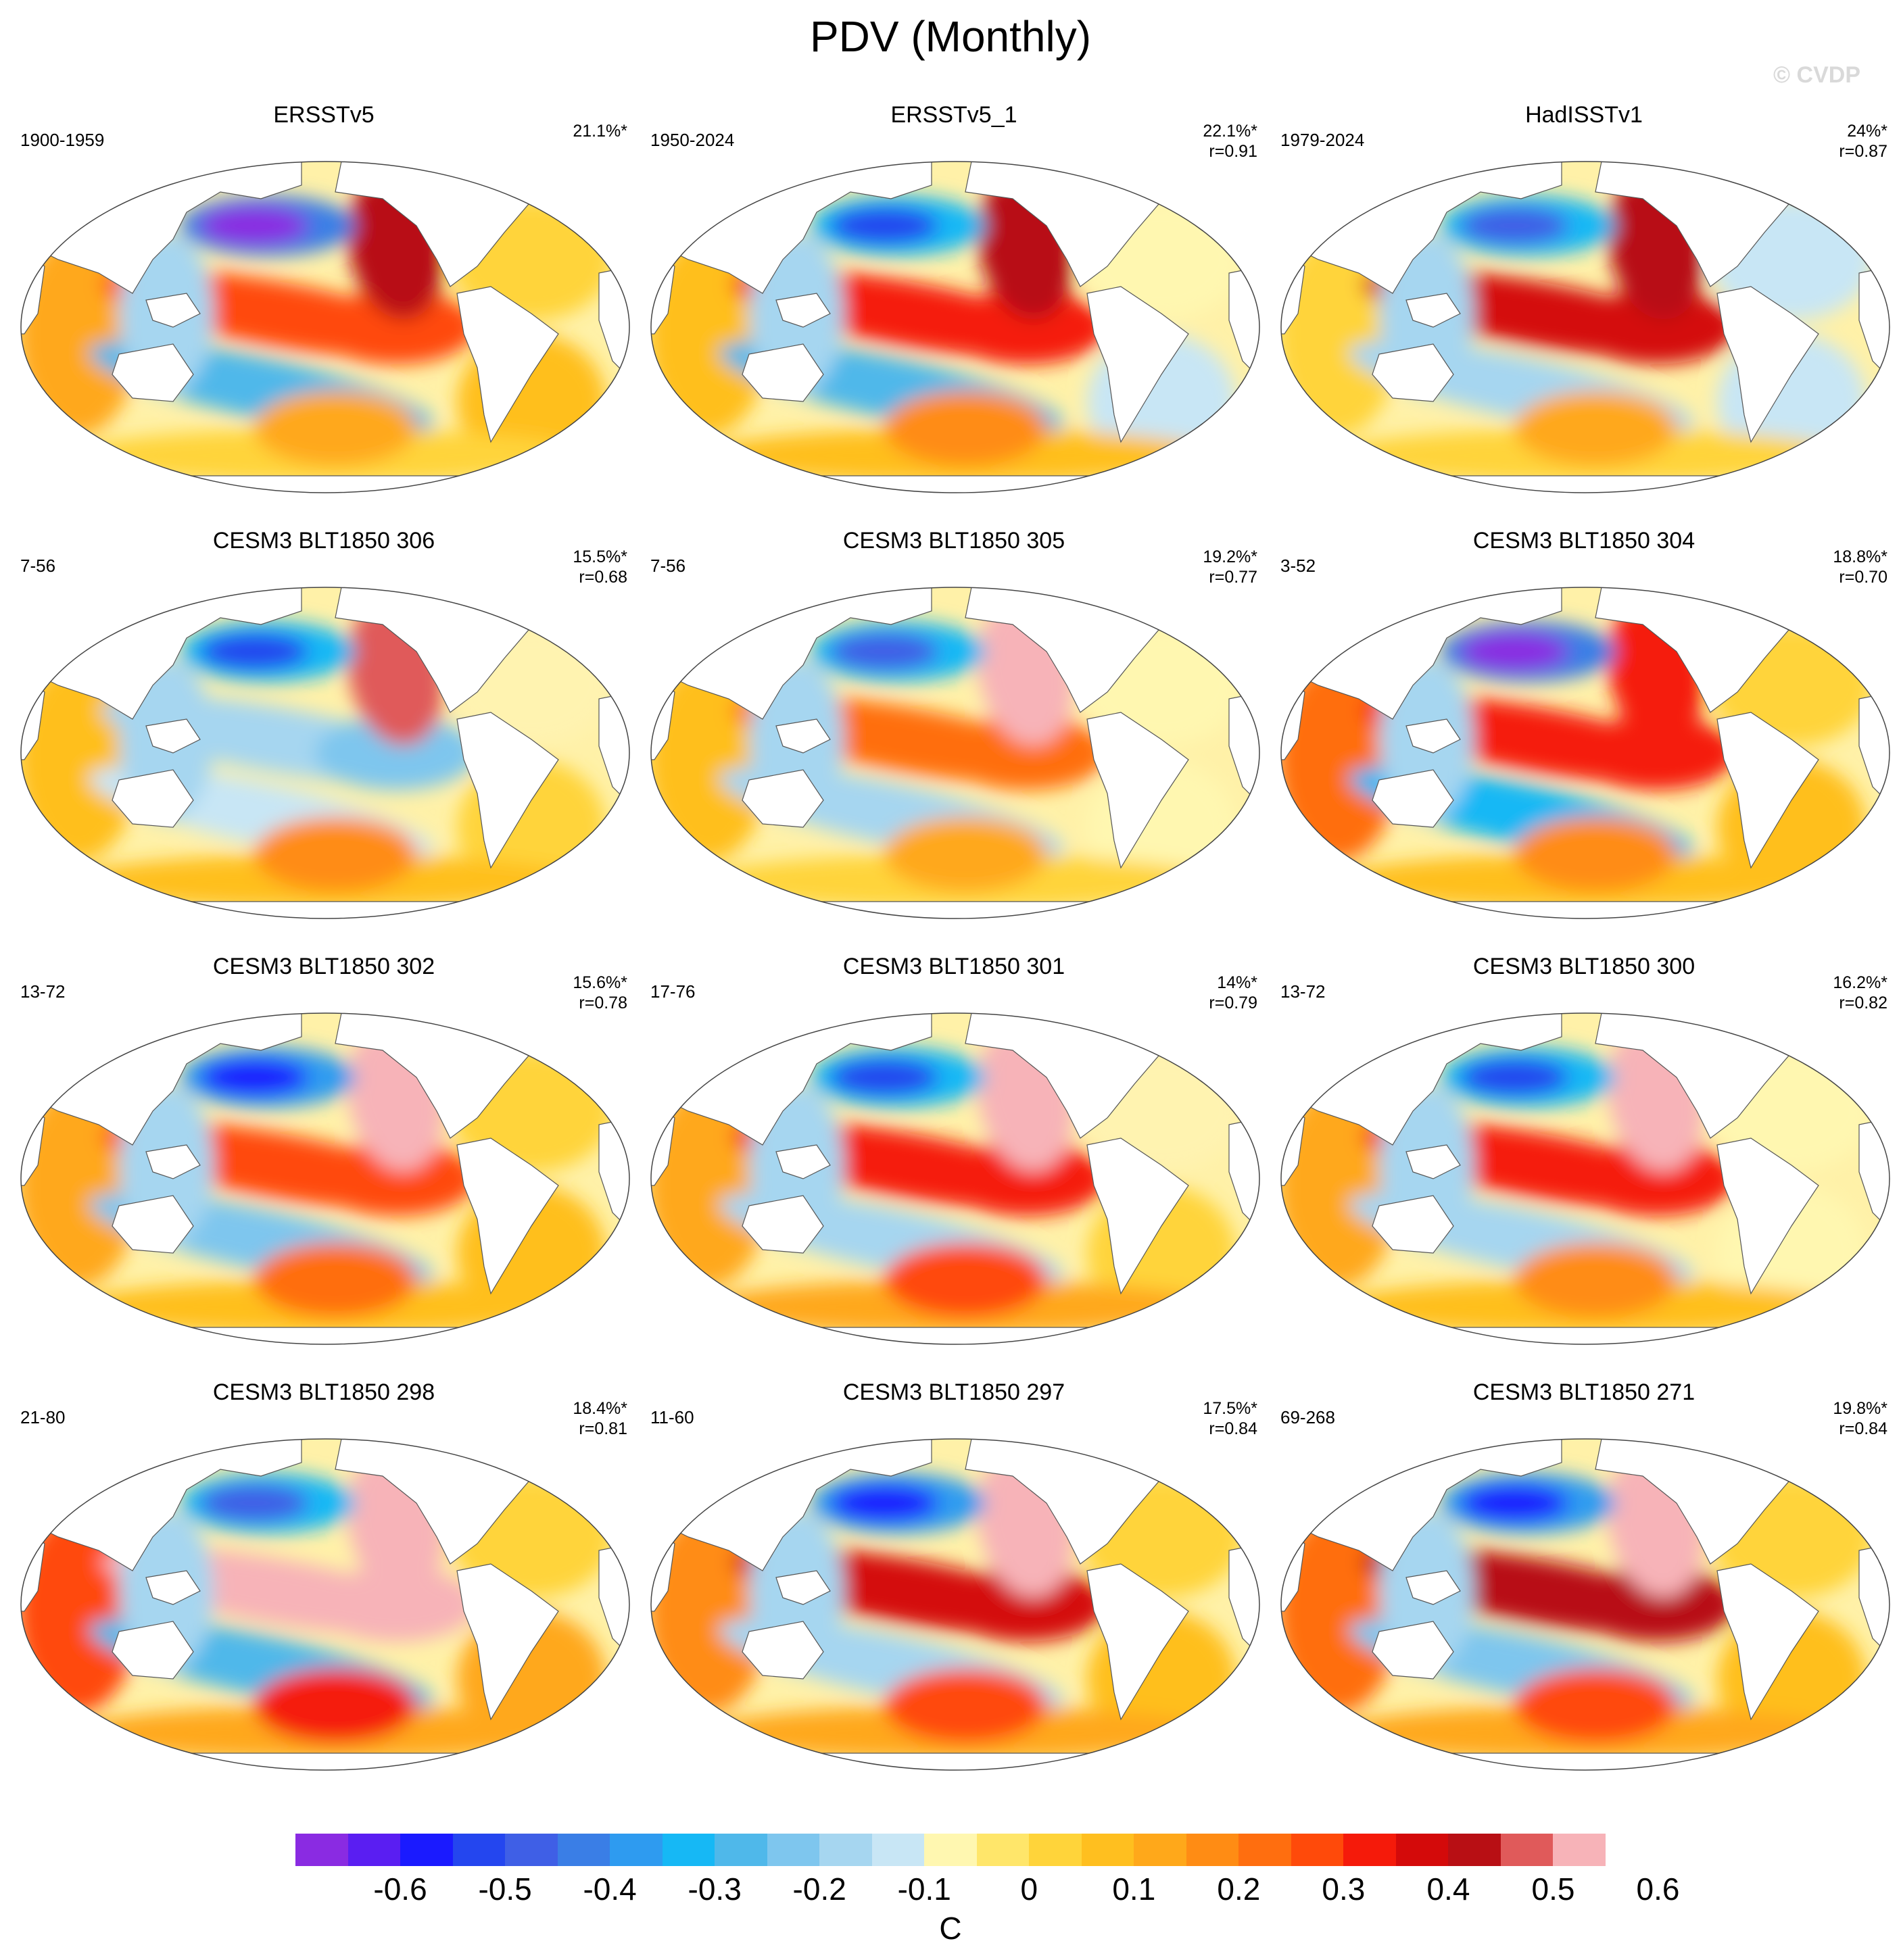  What do you see at coordinates (953, 1392) in the screenshot?
I see `panel-title: CESM3 BLT1850 297` at bounding box center [953, 1392].